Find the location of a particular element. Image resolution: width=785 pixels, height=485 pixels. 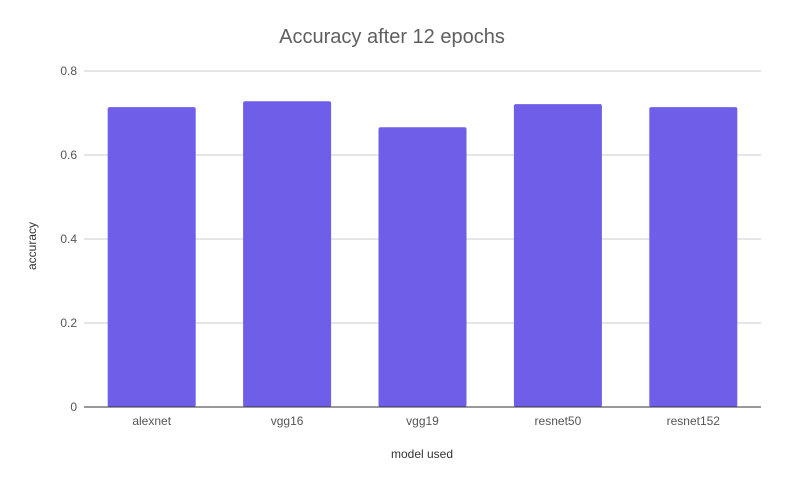

y-tick-label: 0.2 is located at coordinates (68, 323).